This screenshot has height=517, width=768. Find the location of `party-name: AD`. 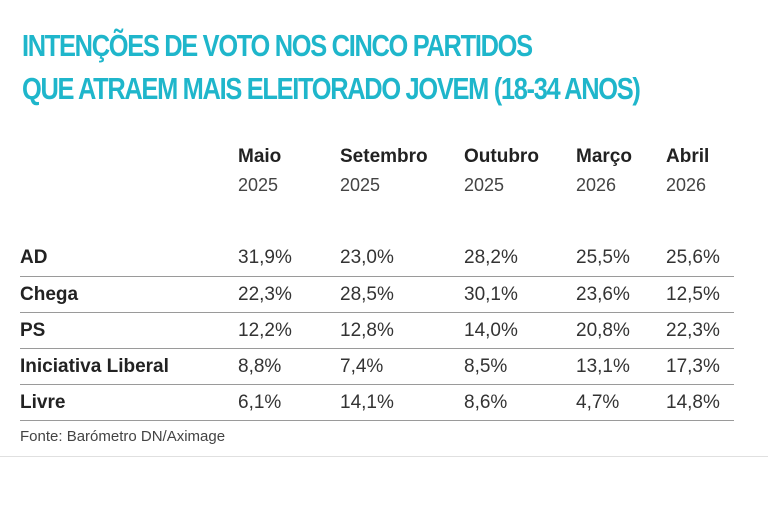

party-name: AD is located at coordinates (129, 258).